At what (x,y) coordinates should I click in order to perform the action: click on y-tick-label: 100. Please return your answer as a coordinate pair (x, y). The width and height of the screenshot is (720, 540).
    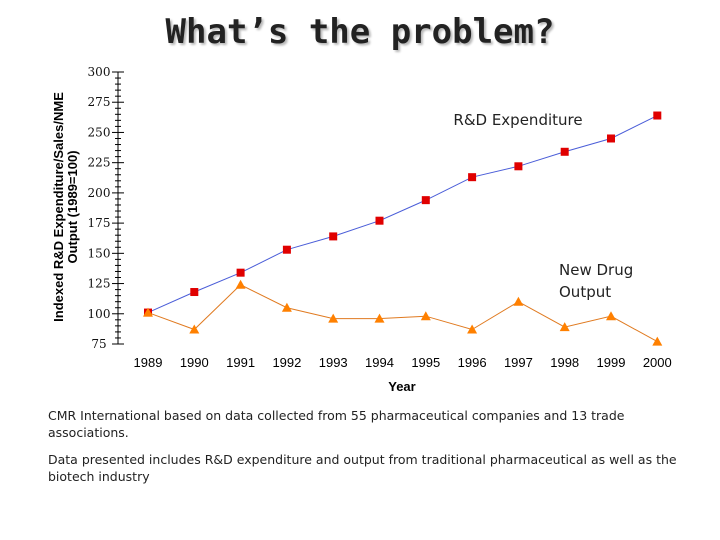
    Looking at the image, I should click on (99, 314).